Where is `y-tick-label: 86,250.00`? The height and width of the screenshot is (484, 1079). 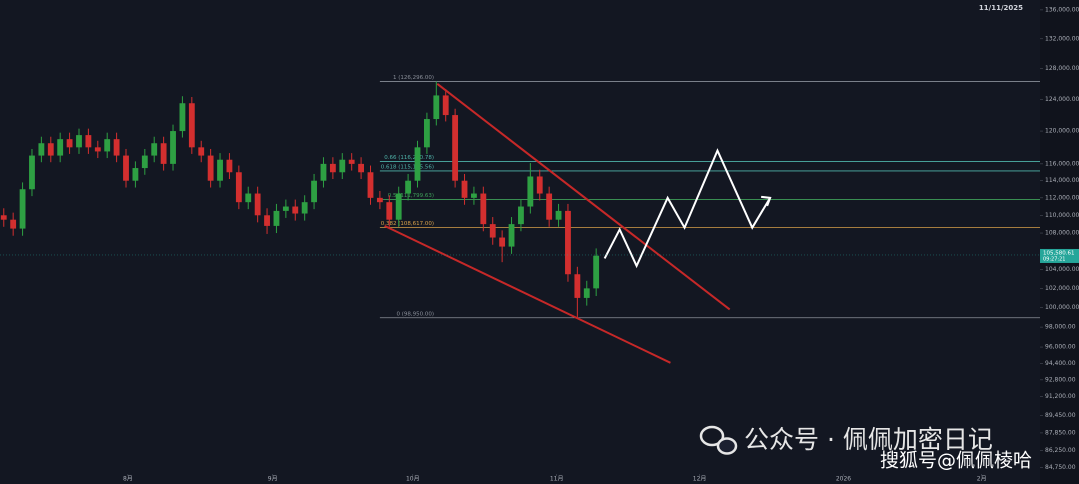
y-tick-label: 86,250.00 is located at coordinates (1060, 450).